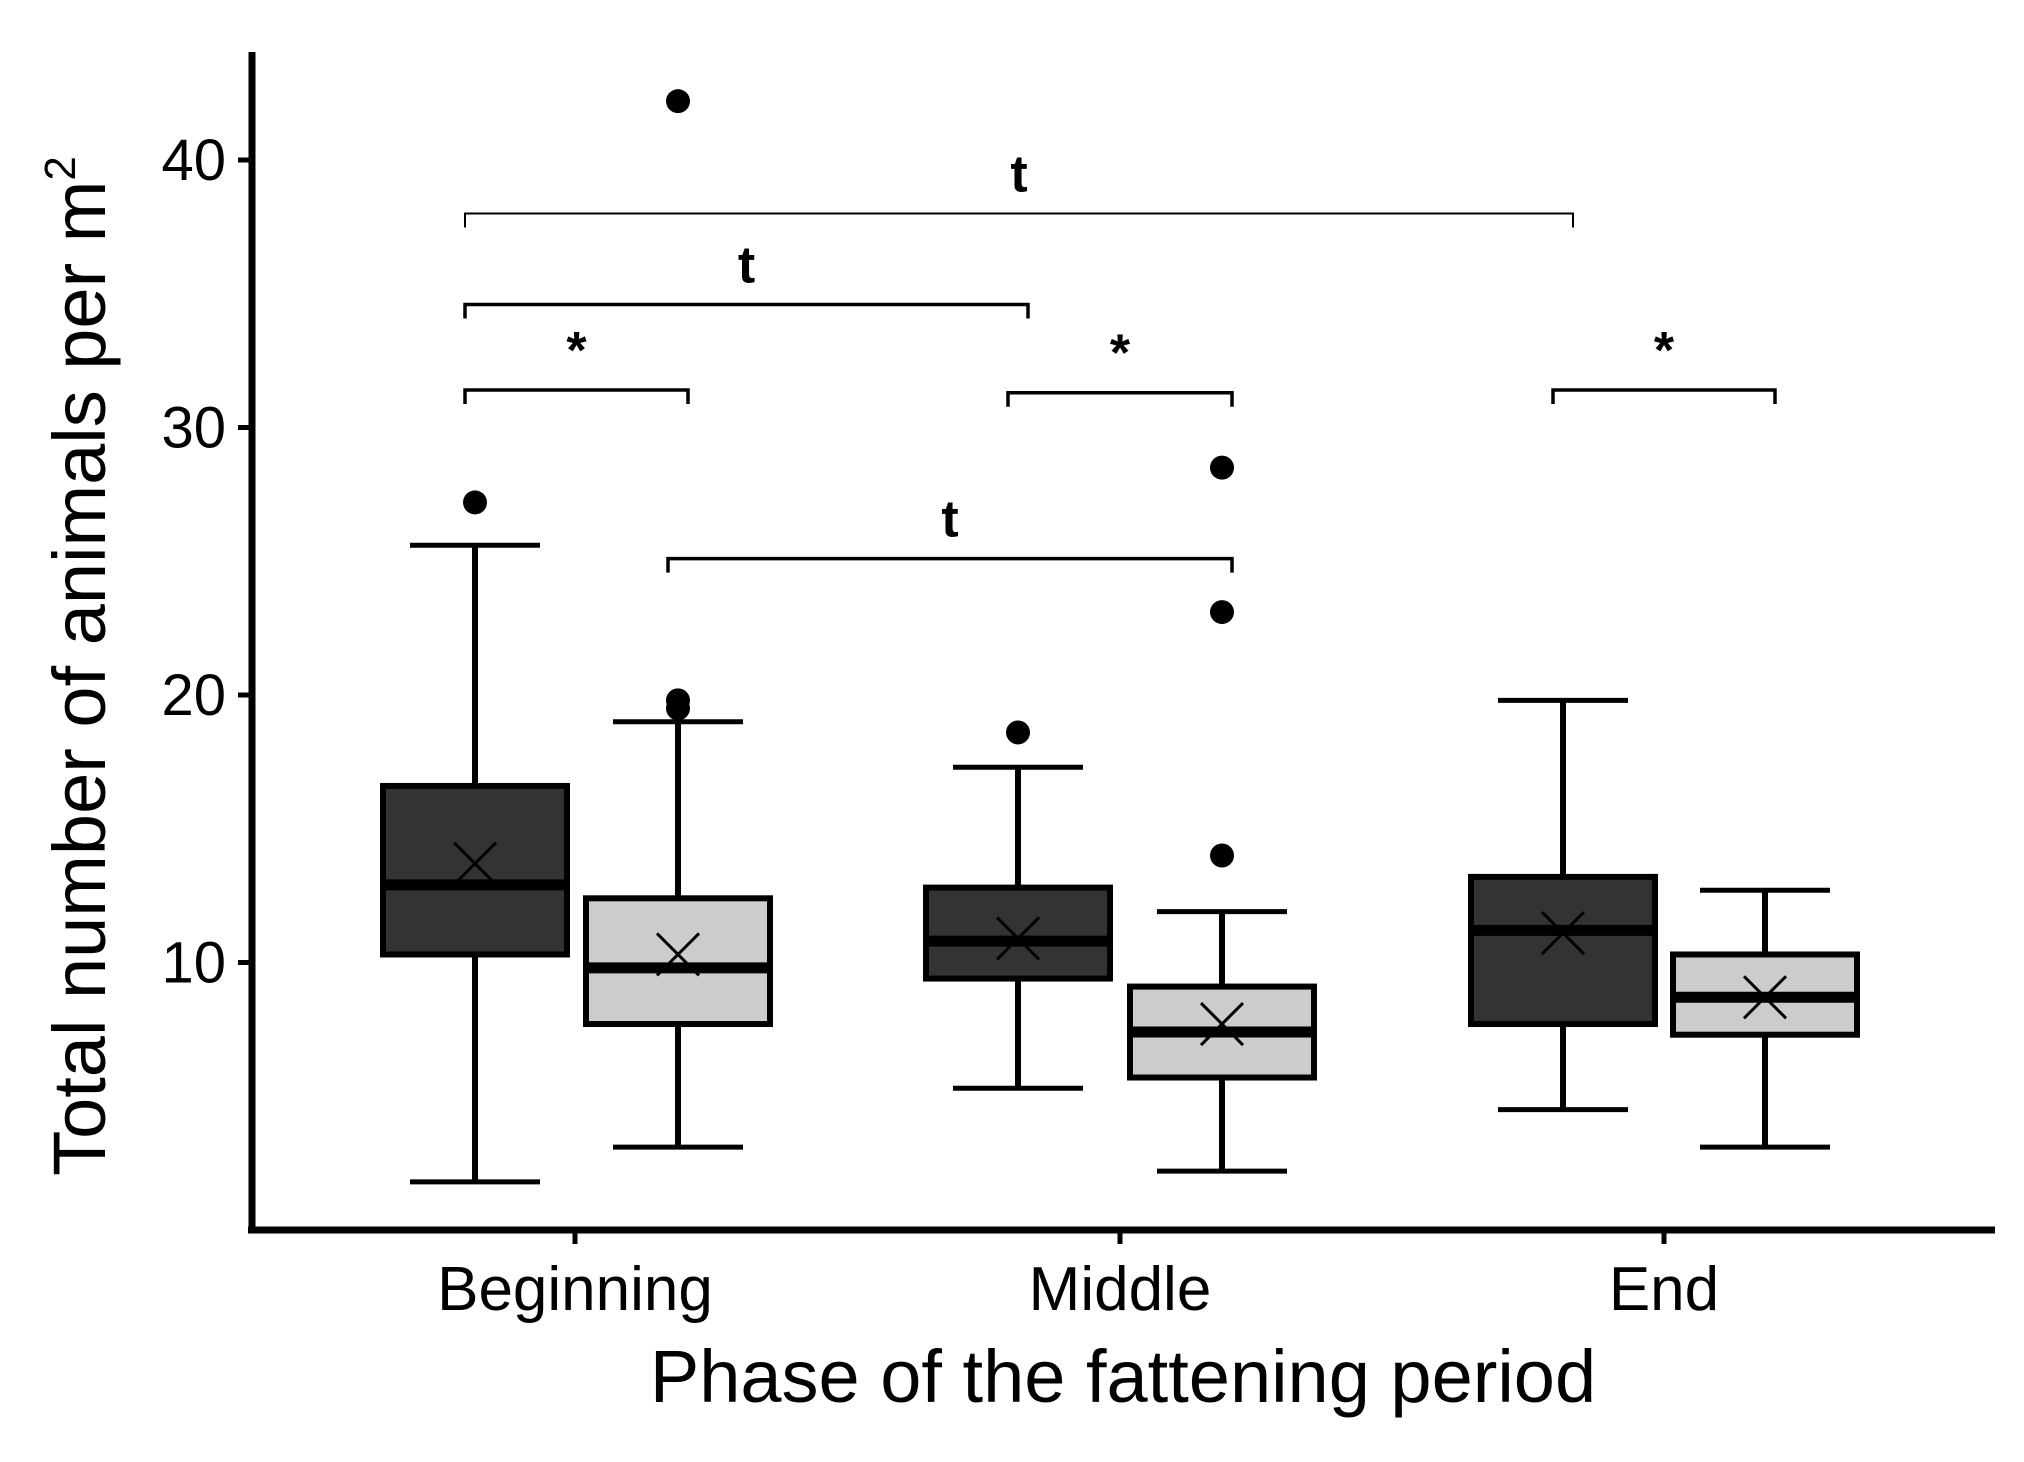 The width and height of the screenshot is (2024, 1462). I want to click on y-tick-label: 40, so click(193, 160).